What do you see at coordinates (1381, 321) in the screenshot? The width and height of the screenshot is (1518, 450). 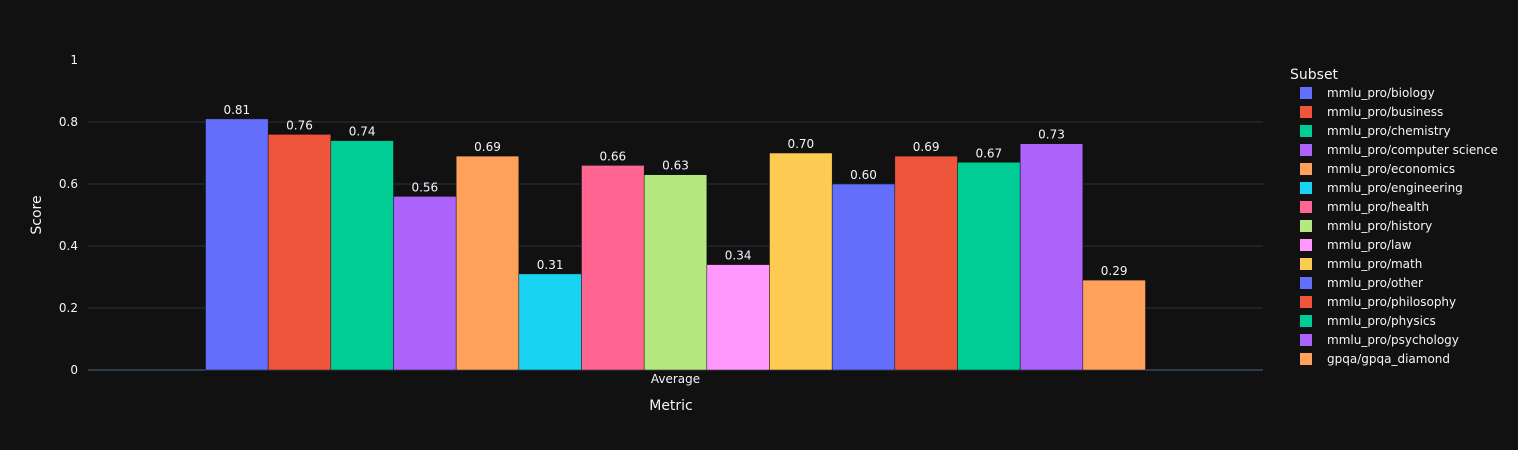 I see `legend-label: mmlu_pro/physics` at bounding box center [1381, 321].